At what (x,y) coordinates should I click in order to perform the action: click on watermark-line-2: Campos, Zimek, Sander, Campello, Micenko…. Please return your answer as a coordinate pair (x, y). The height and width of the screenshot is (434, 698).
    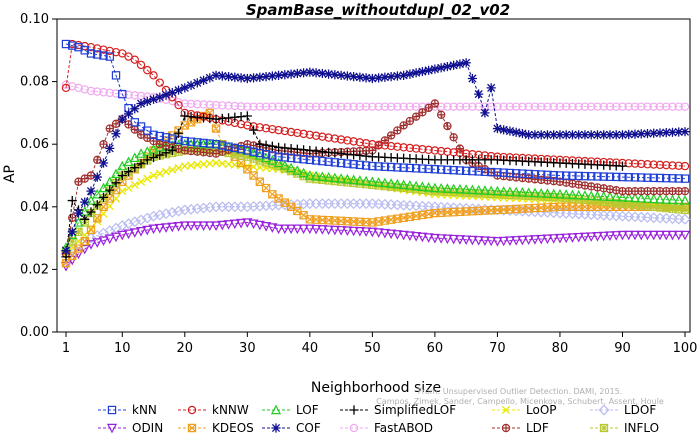
    Looking at the image, I should click on (520, 401).